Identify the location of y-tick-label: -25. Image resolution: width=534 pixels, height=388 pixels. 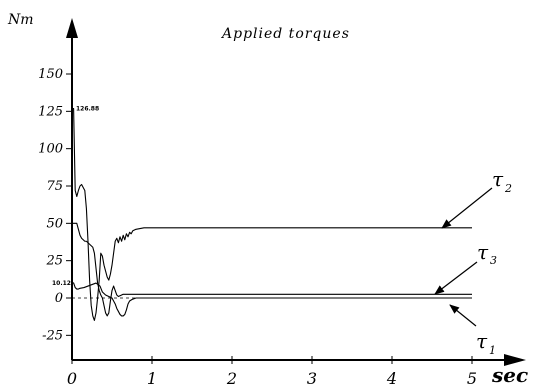
(52, 335).